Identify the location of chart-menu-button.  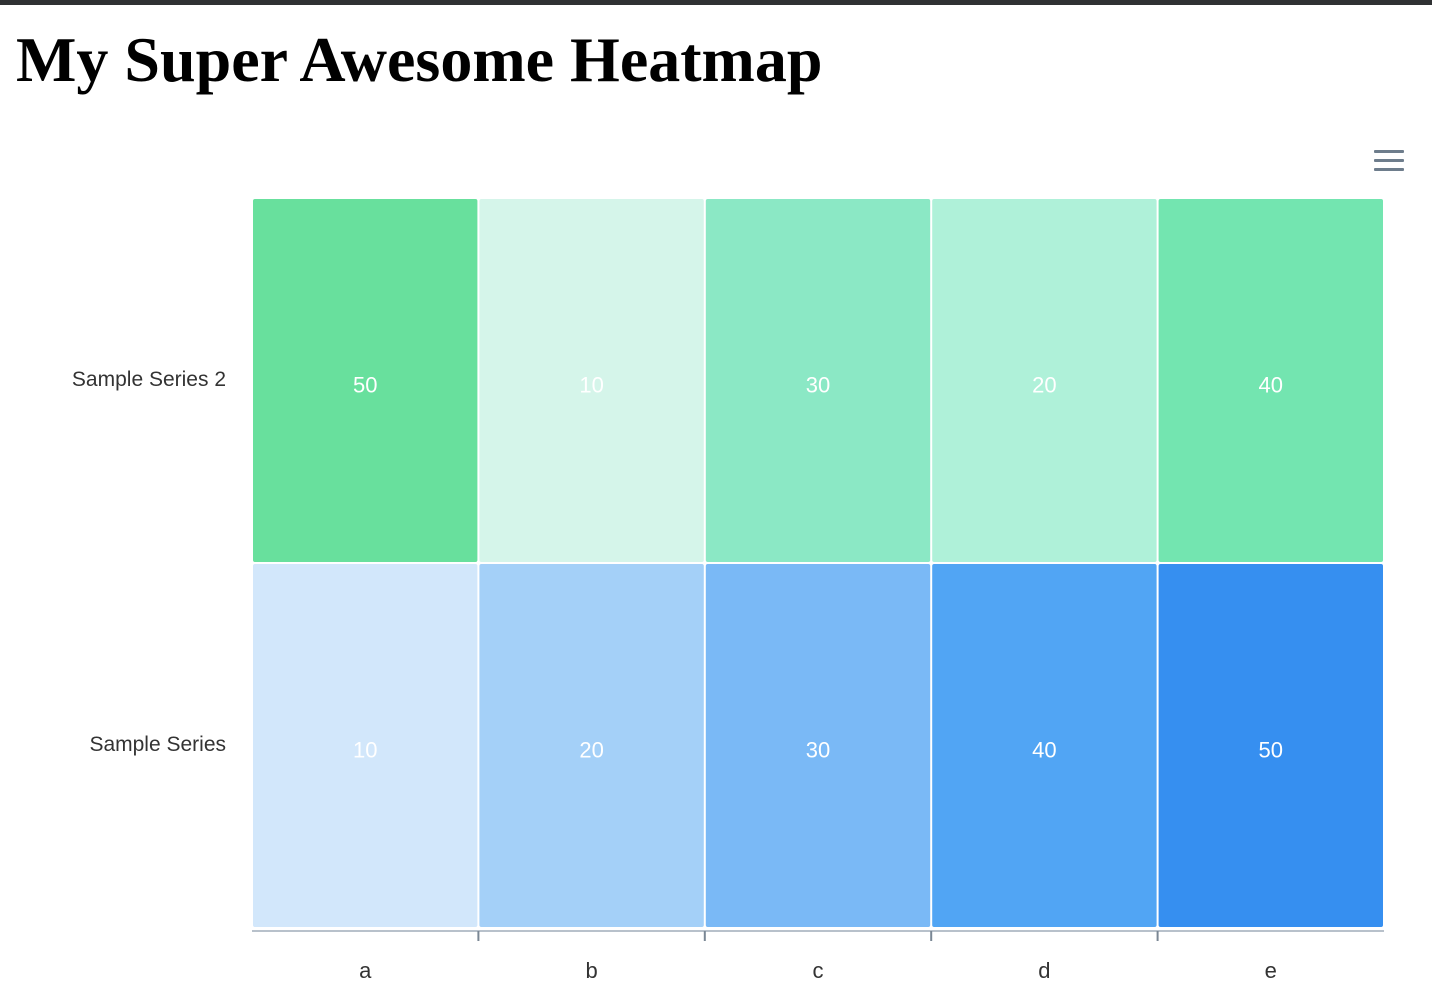
(1389, 162).